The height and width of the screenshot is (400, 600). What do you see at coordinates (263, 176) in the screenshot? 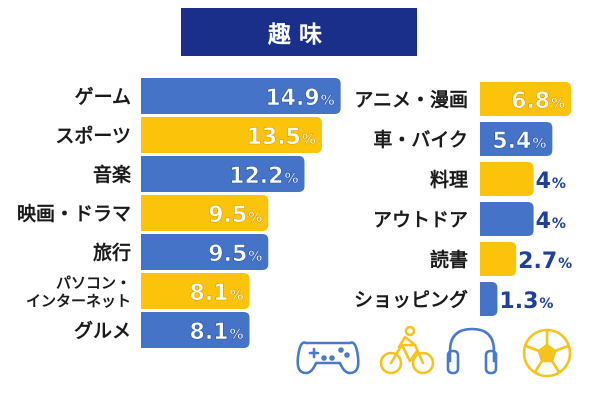
I see `value-label: 12.2%` at bounding box center [263, 176].